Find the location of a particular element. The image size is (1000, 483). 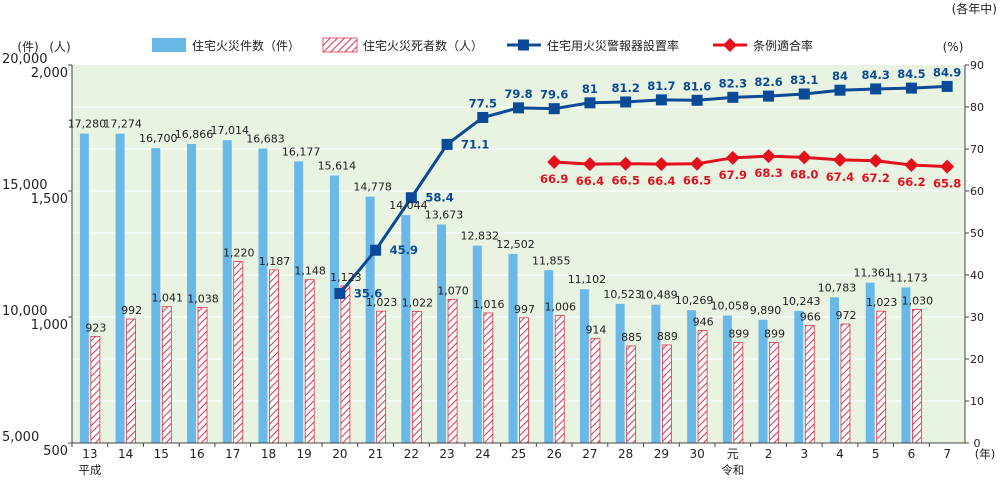

right-tick: 70 is located at coordinates (977, 149).